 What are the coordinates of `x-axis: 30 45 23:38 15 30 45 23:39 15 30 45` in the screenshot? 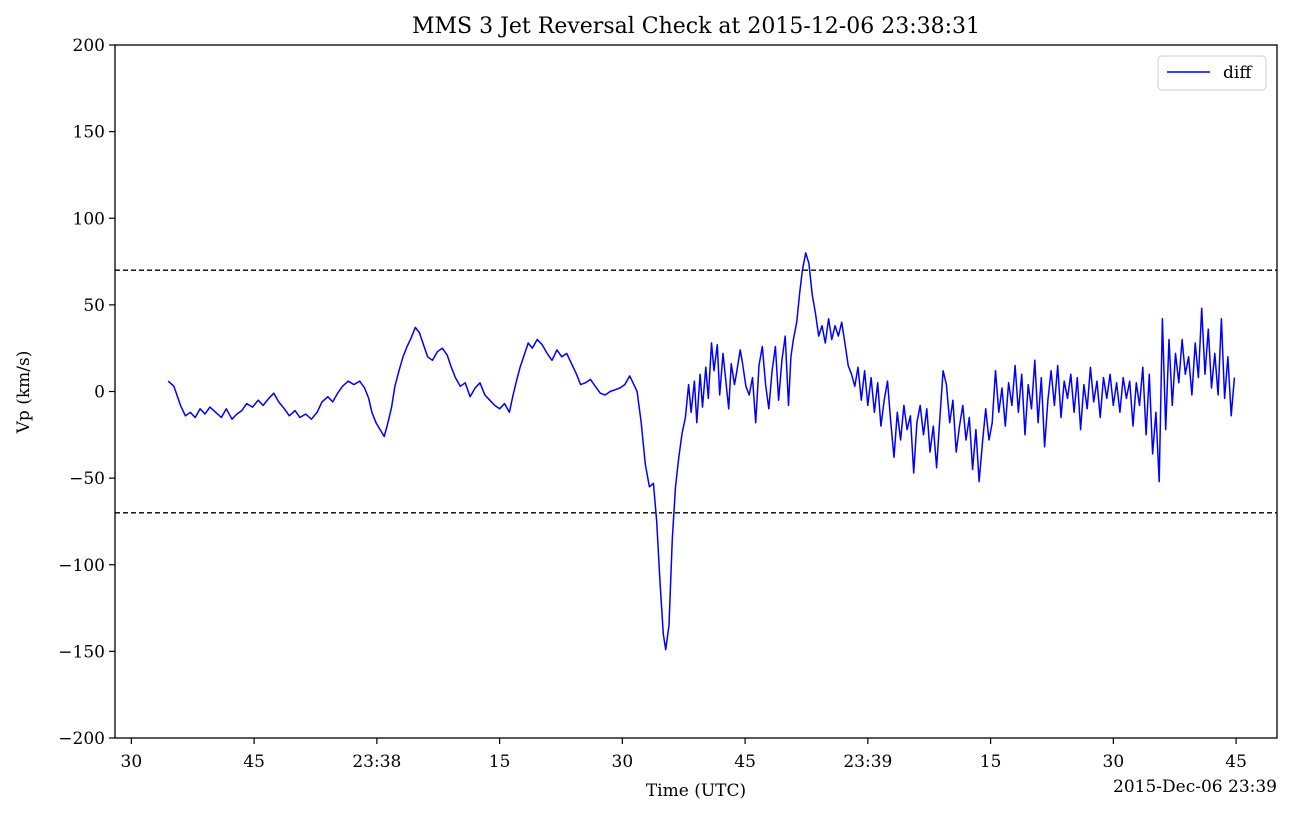 It's located at (684, 755).